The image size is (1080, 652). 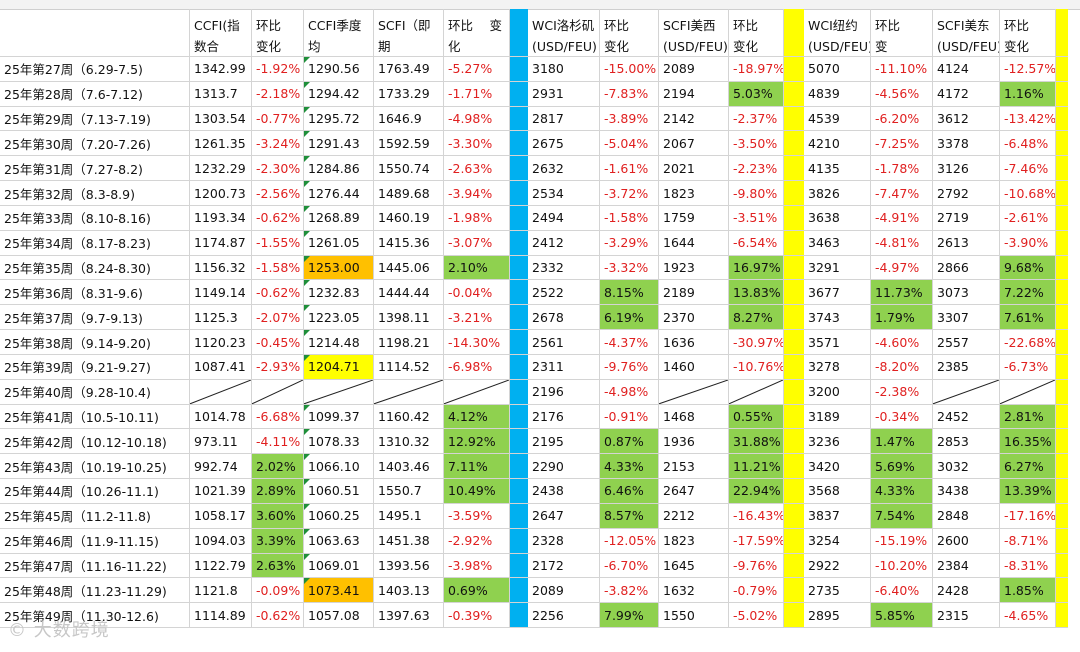 I want to click on cell-ccfi-quarter-avg: 1223.05, so click(x=339, y=318).